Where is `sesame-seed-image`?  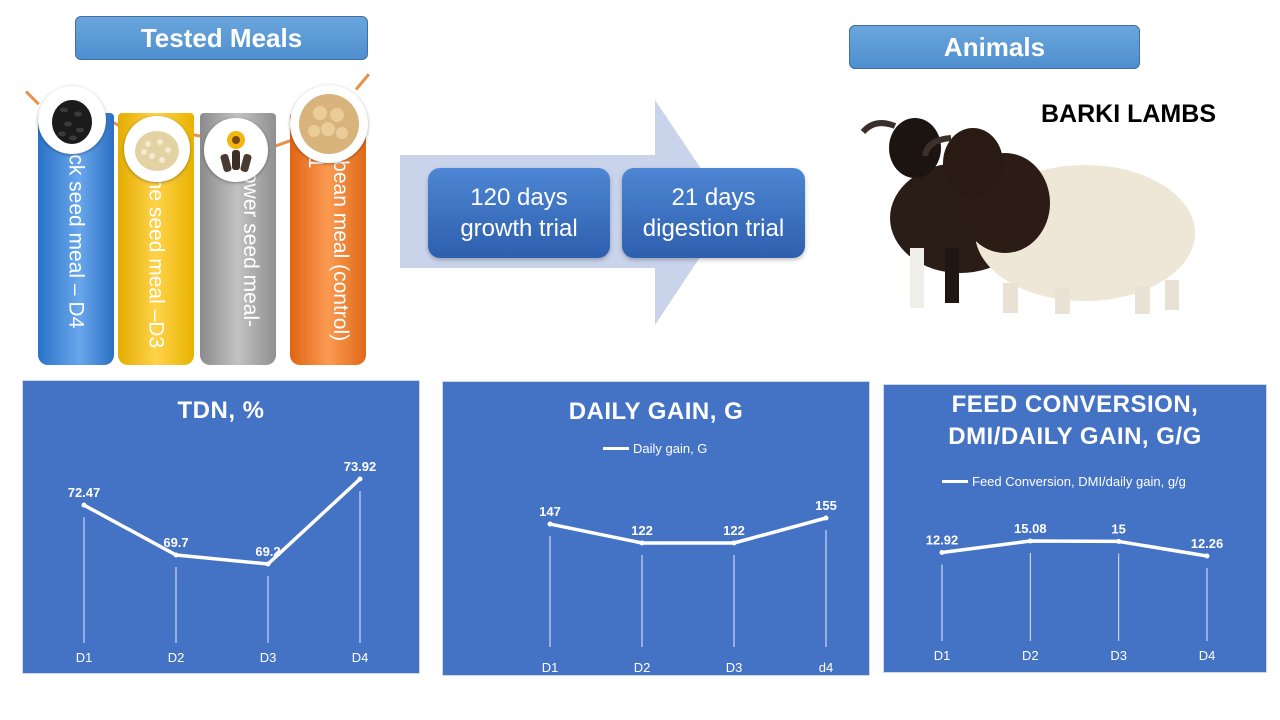
sesame-seed-image is located at coordinates (157, 149).